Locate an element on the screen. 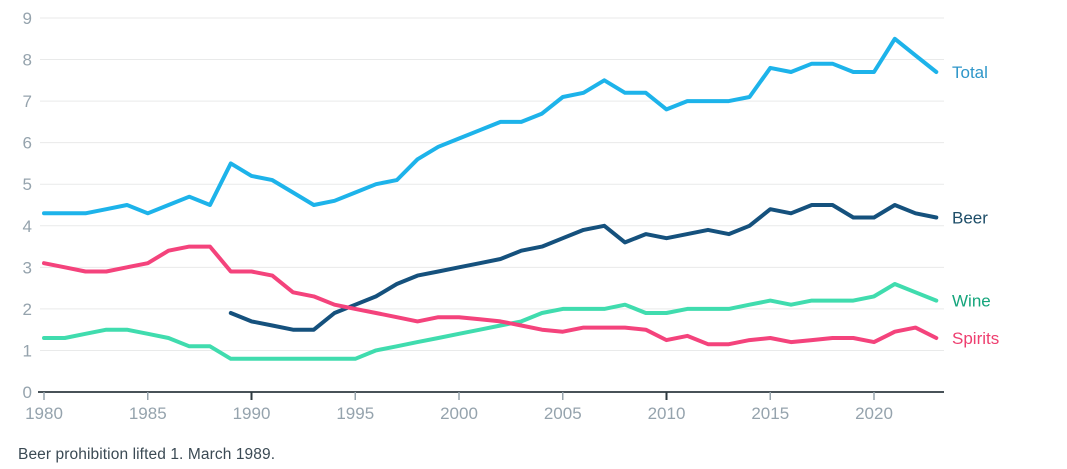  series-line-wine is located at coordinates (490, 321).